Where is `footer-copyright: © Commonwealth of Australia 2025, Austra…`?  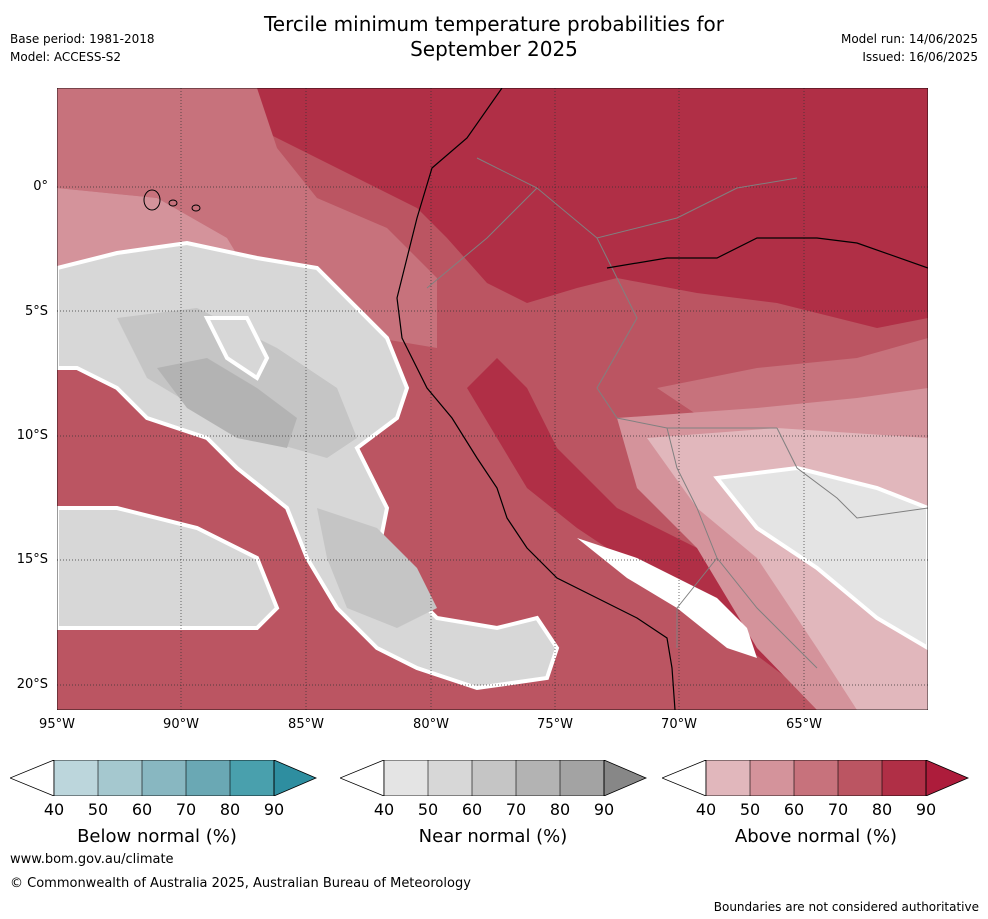 footer-copyright: © Commonwealth of Australia 2025, Austra… is located at coordinates (240, 883).